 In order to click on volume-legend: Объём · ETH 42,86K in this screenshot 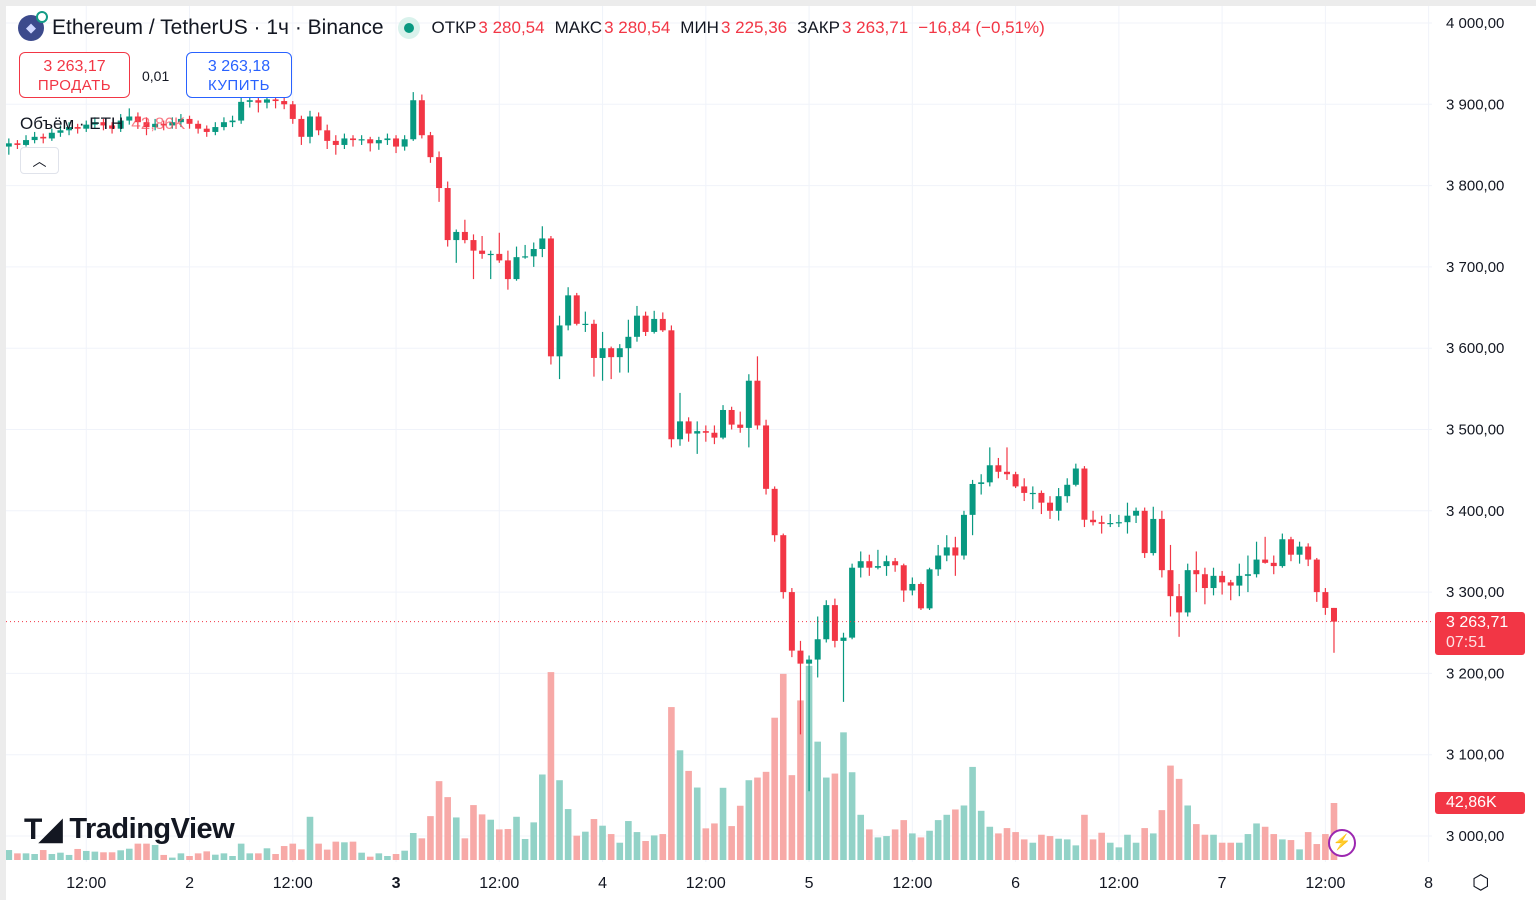, I will do `click(102, 124)`.